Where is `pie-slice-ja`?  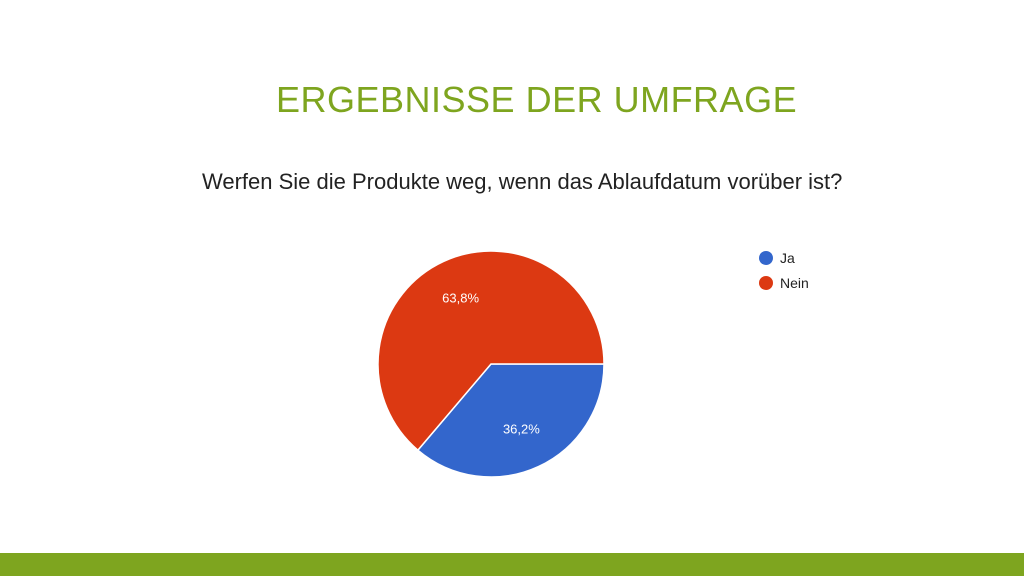 pie-slice-ja is located at coordinates (510, 420).